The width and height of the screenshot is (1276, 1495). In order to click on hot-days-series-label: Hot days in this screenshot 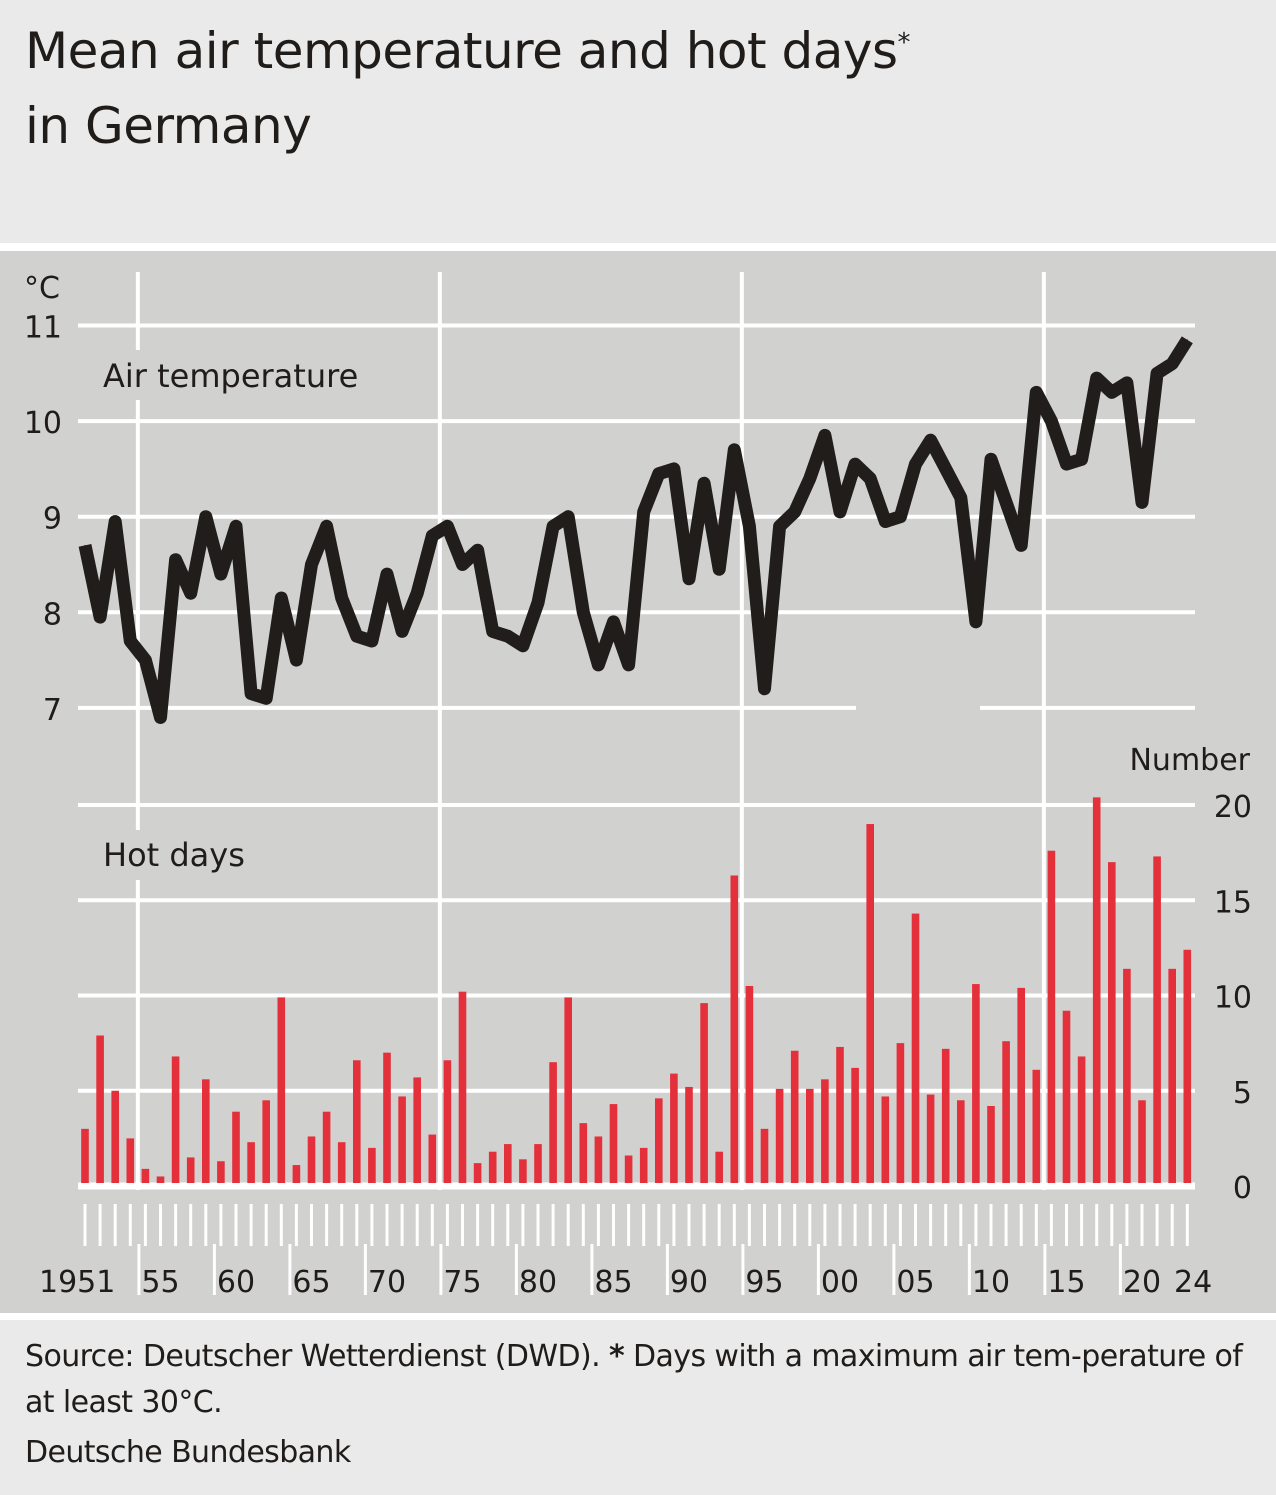, I will do `click(174, 855)`.